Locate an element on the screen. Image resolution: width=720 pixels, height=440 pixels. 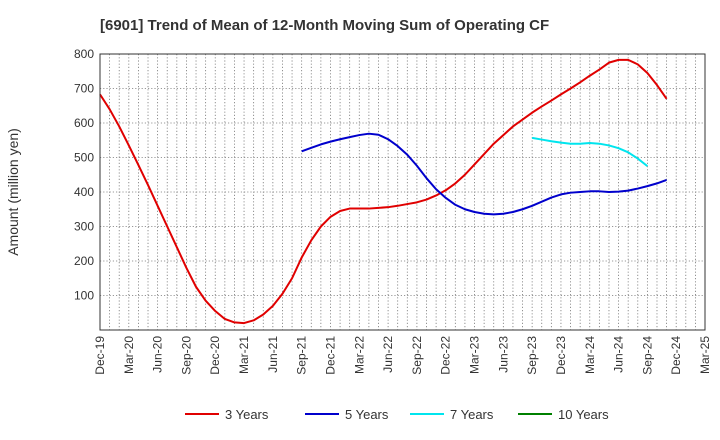
x-tick-label: Mar-22 is located at coordinates (359, 355).